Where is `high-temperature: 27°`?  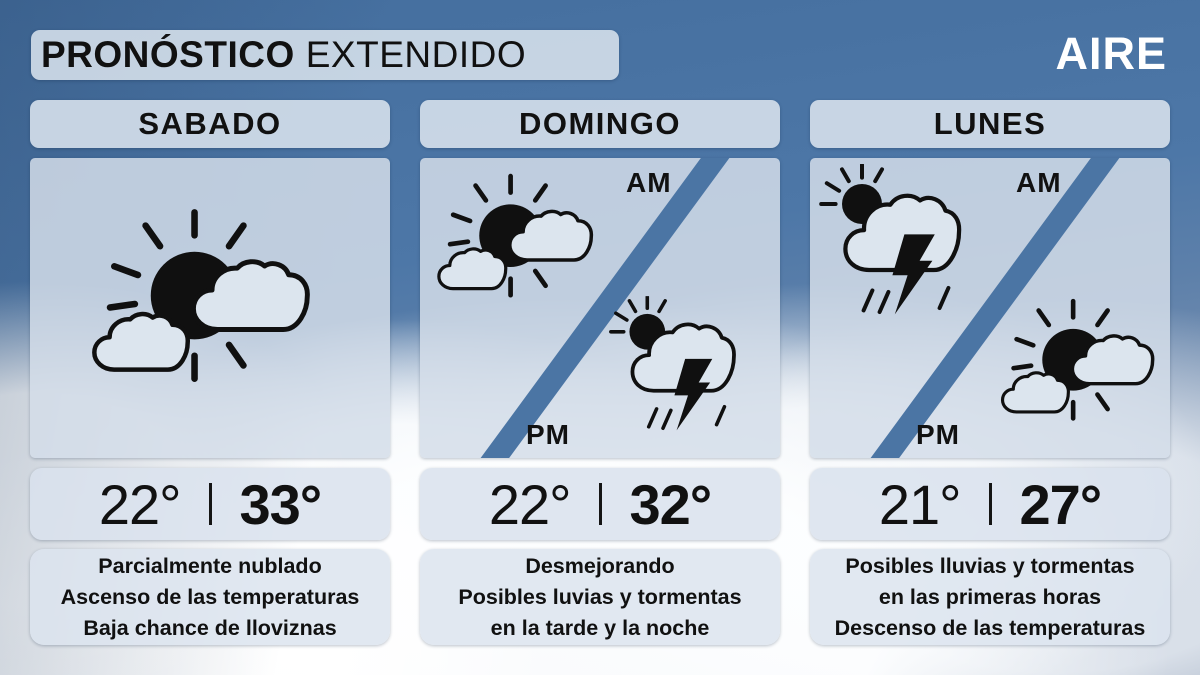
high-temperature: 27° is located at coordinates (1061, 504).